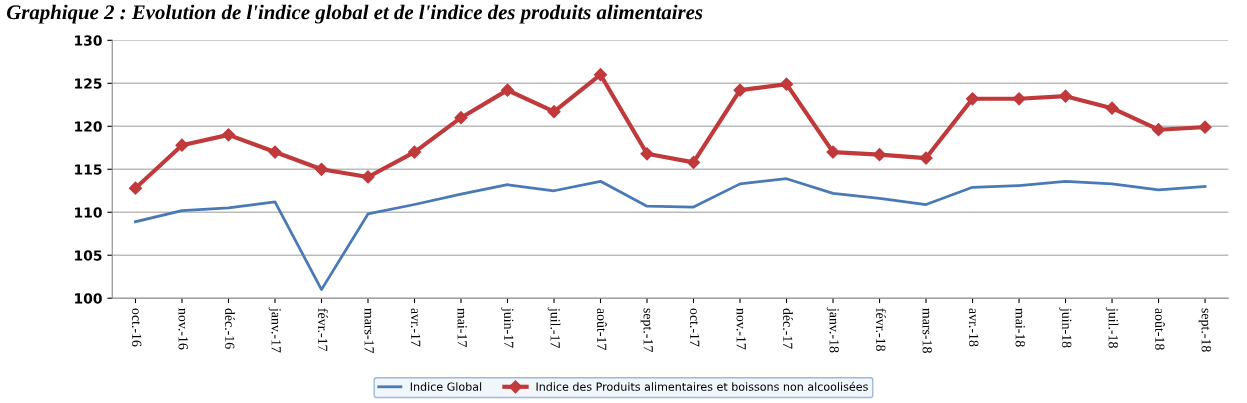  What do you see at coordinates (88, 40) in the screenshot?
I see `y-tick-label: 130` at bounding box center [88, 40].